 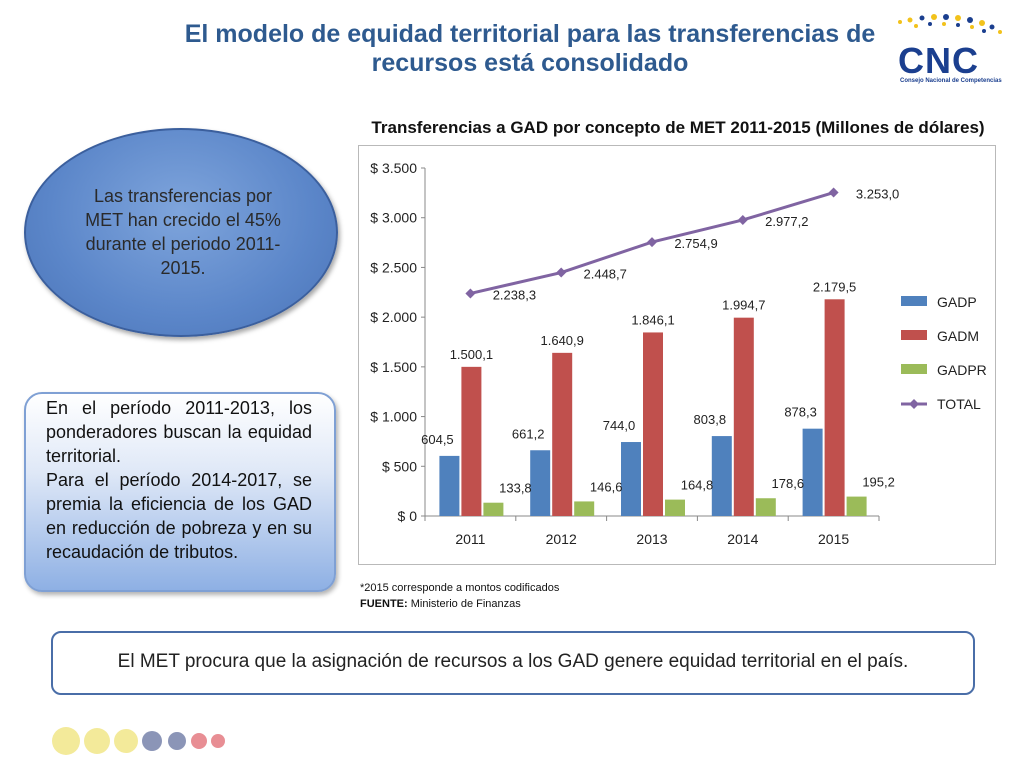 I want to click on y-tick-label: $ 2.500, so click(x=393, y=267).